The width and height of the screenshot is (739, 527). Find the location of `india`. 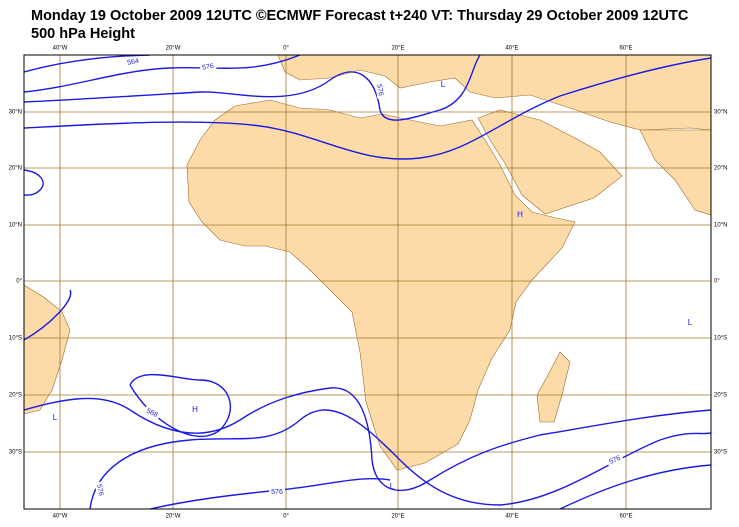

india is located at coordinates (675, 172).